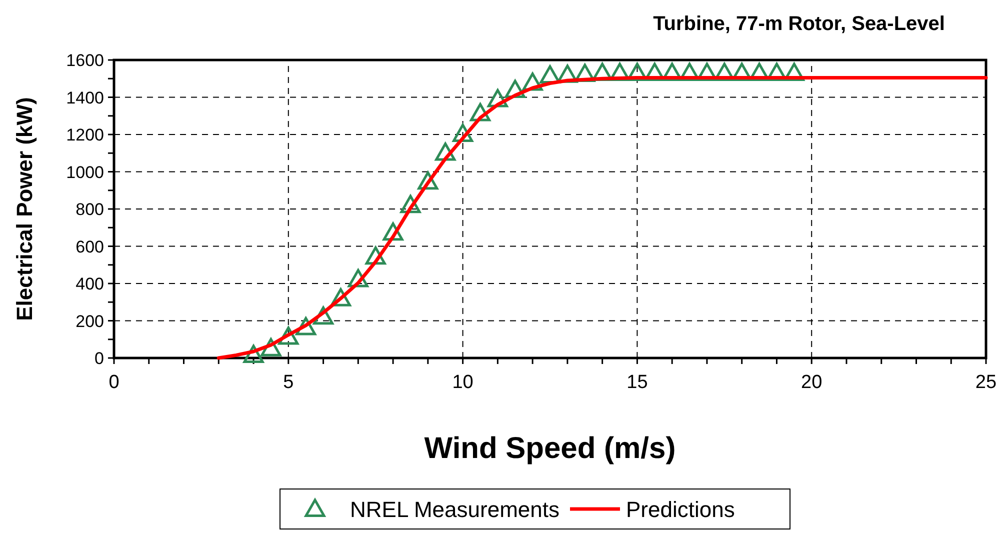  Describe the element at coordinates (99, 358) in the screenshot. I see `y-tick-label: 0` at that location.